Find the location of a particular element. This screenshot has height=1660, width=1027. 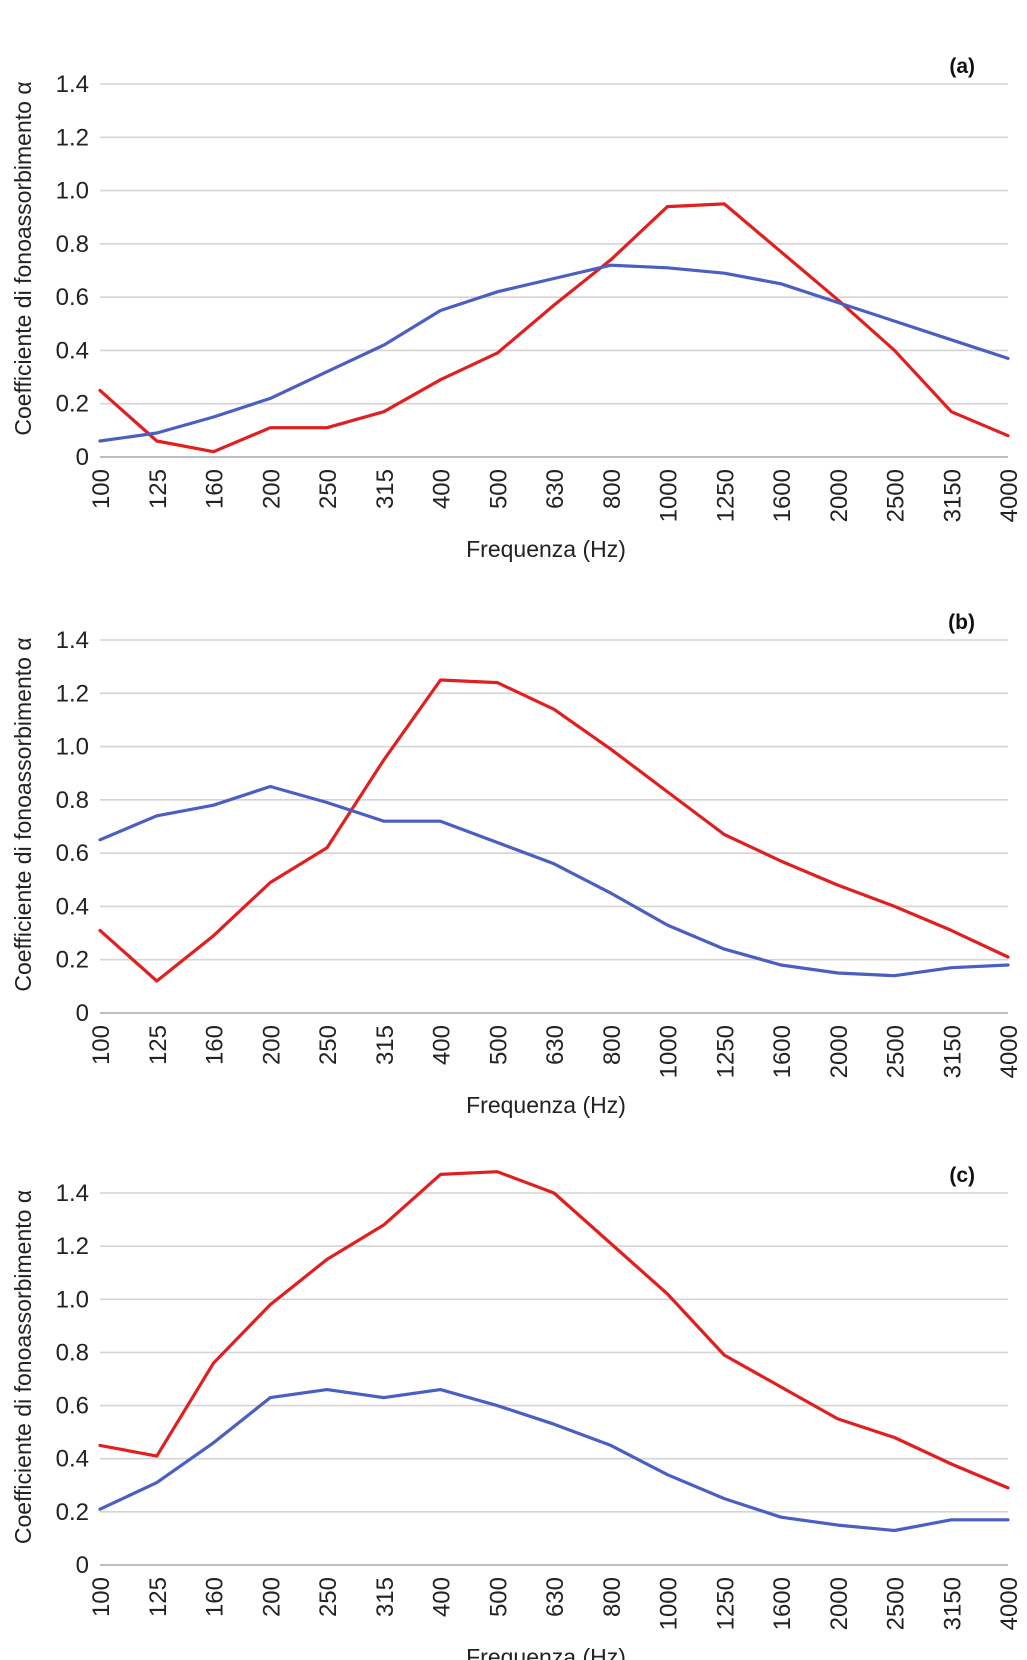

panel-label: (b) is located at coordinates (961, 622).